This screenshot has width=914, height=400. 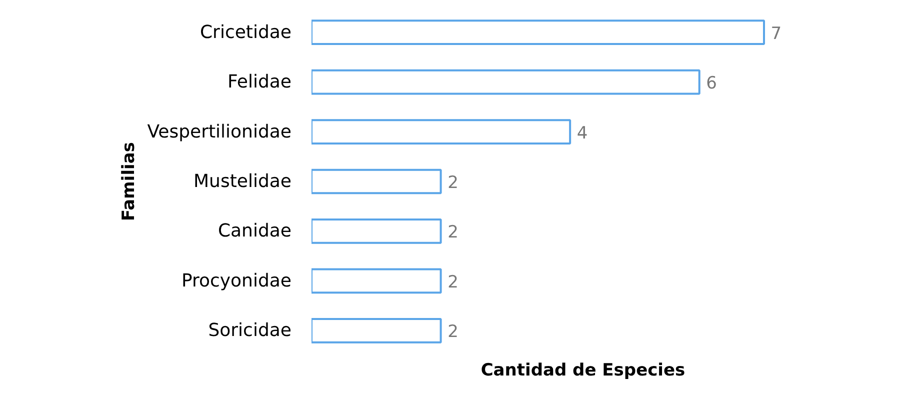 What do you see at coordinates (243, 181) in the screenshot?
I see `y-tick-label: Mustelidae` at bounding box center [243, 181].